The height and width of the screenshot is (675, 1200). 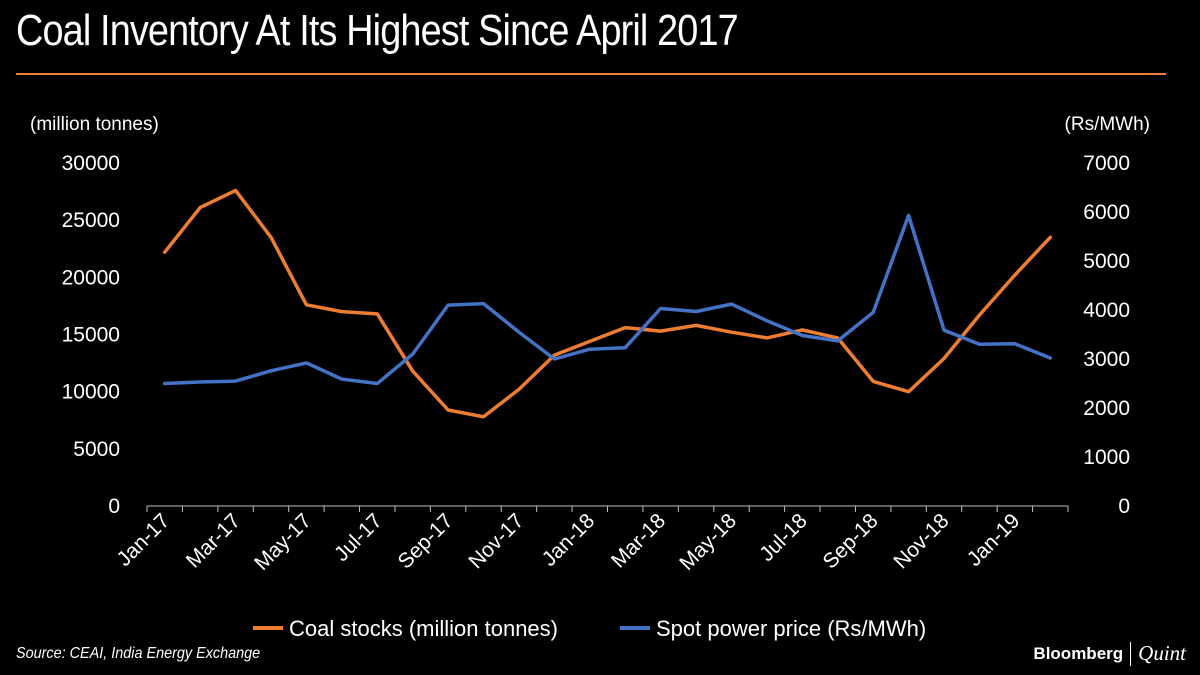 I want to click on source-note: Source: CEAI, India Energy Exchange, so click(x=138, y=653).